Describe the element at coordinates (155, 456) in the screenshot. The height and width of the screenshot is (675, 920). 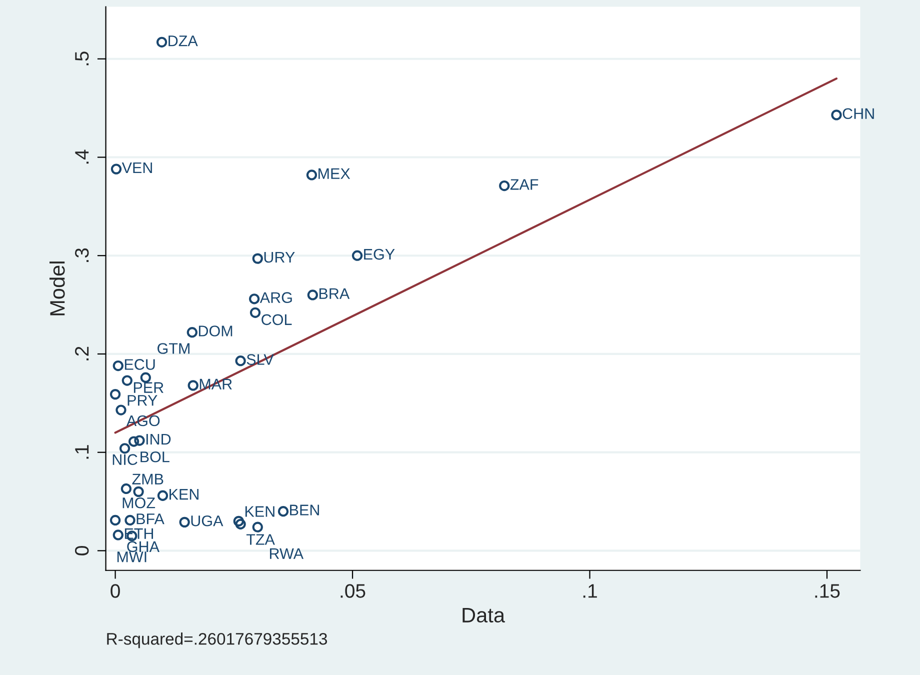
I see `data-label: BOL` at that location.